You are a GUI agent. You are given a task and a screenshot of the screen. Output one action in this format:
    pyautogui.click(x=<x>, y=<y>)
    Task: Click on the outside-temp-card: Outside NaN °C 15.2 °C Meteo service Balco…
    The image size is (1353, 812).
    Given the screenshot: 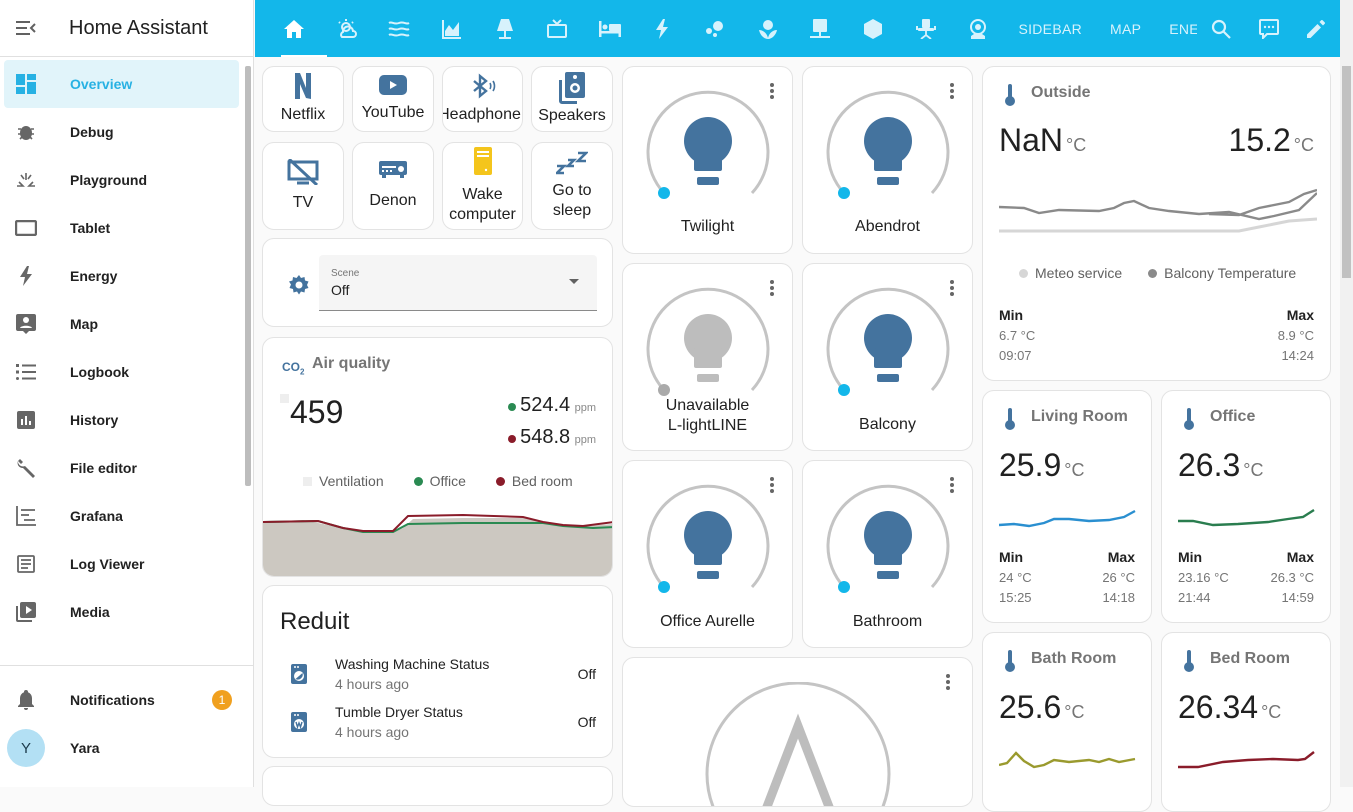 What is the action you would take?
    pyautogui.click(x=1156, y=223)
    